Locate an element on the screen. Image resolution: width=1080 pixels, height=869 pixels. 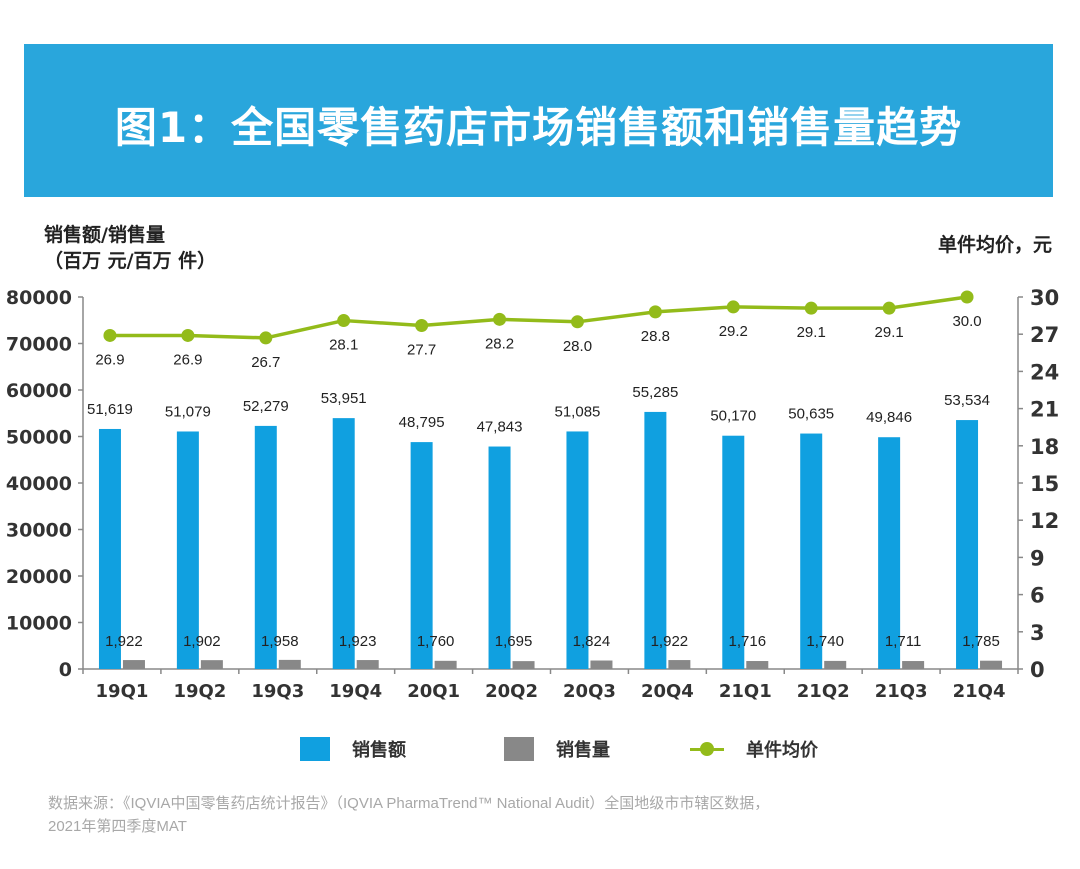
x-tick-label: 20Q3 is located at coordinates (589, 691).